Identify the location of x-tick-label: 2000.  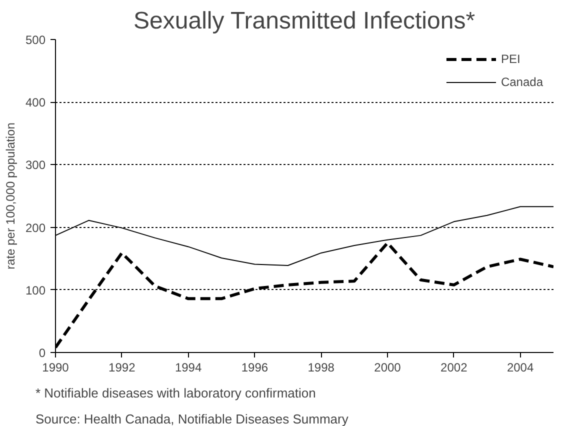
(388, 367).